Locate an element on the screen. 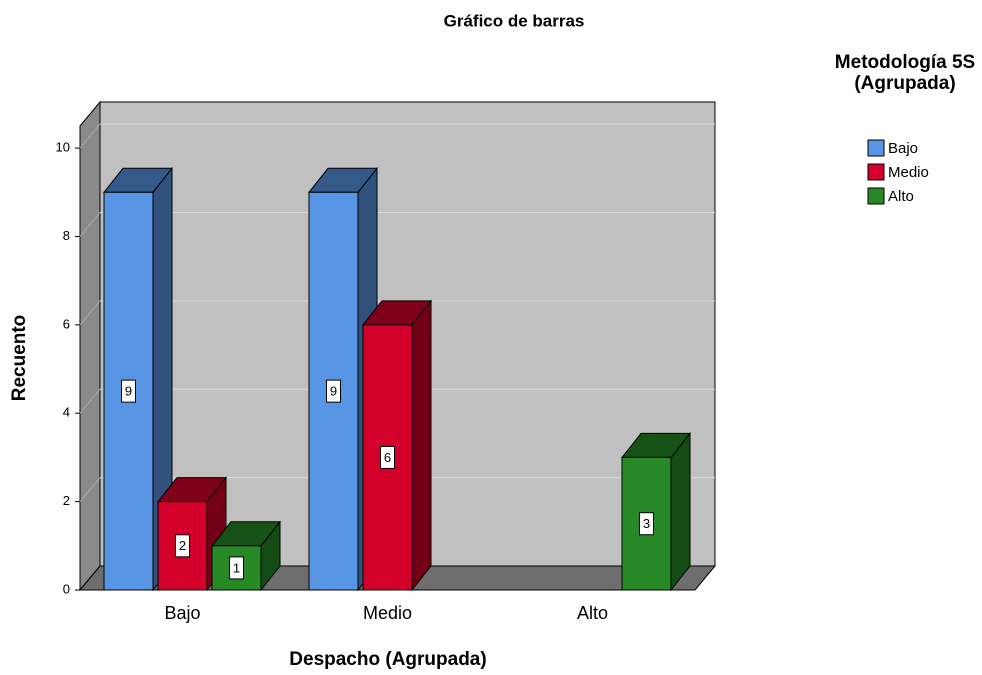 This screenshot has height=675, width=982. bar-front is located at coordinates (646, 523).